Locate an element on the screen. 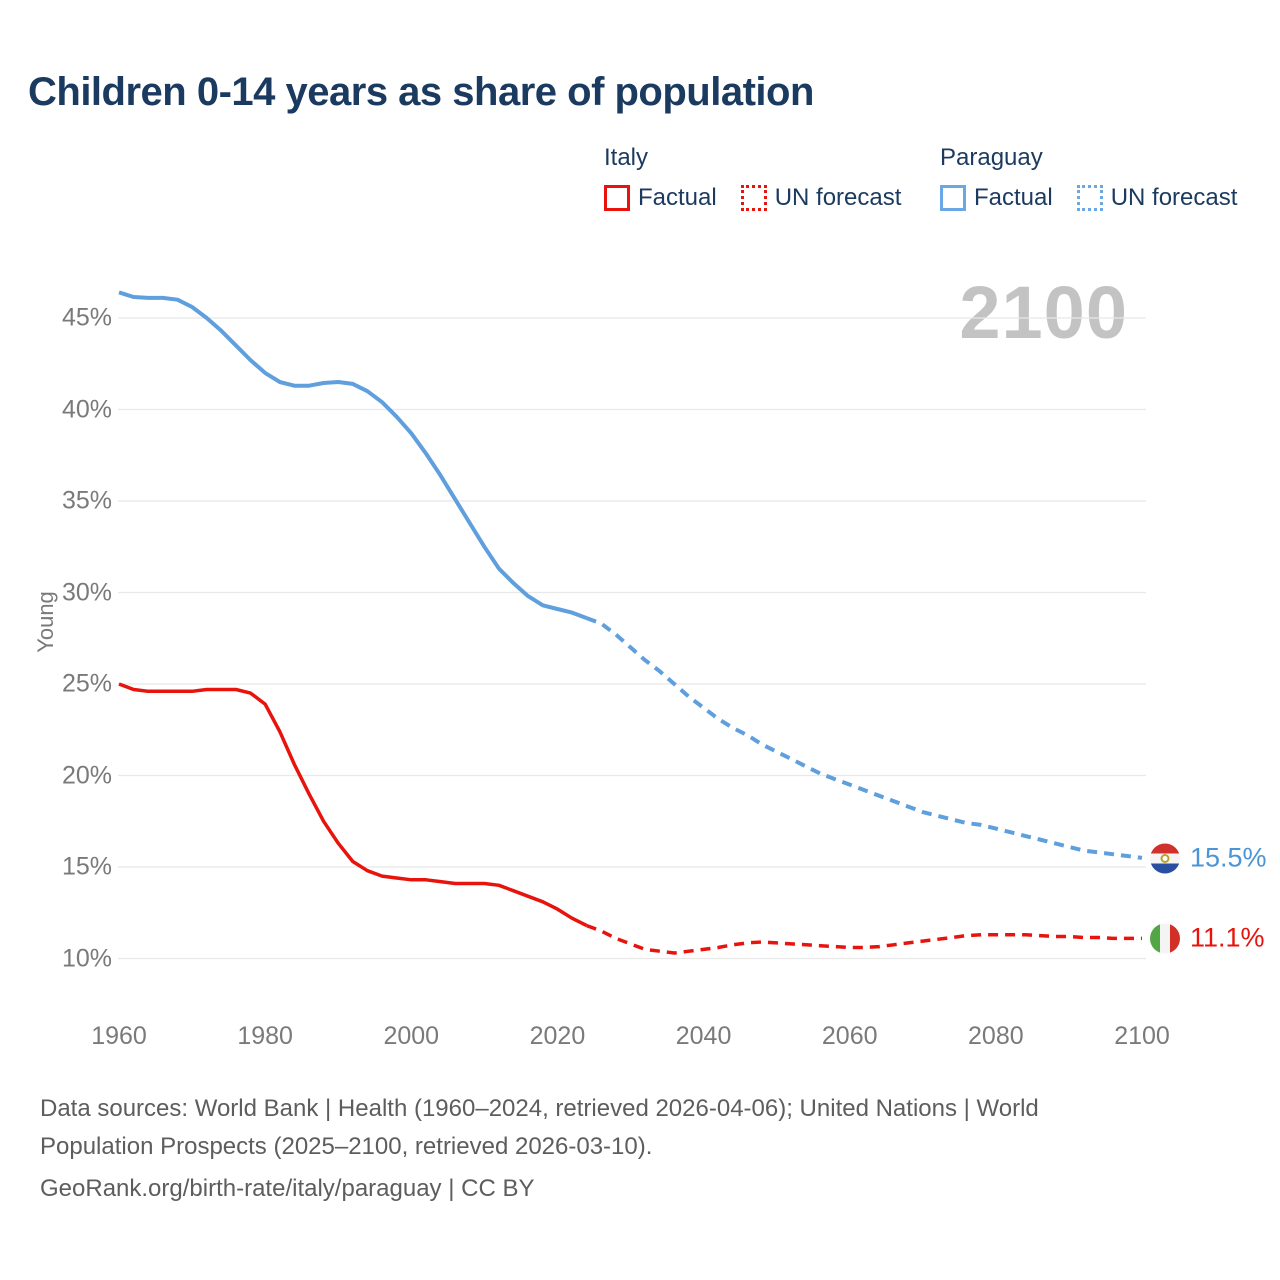 This screenshot has height=1280, width=1280. paraguay-factual-label: Factual is located at coordinates (1013, 197).